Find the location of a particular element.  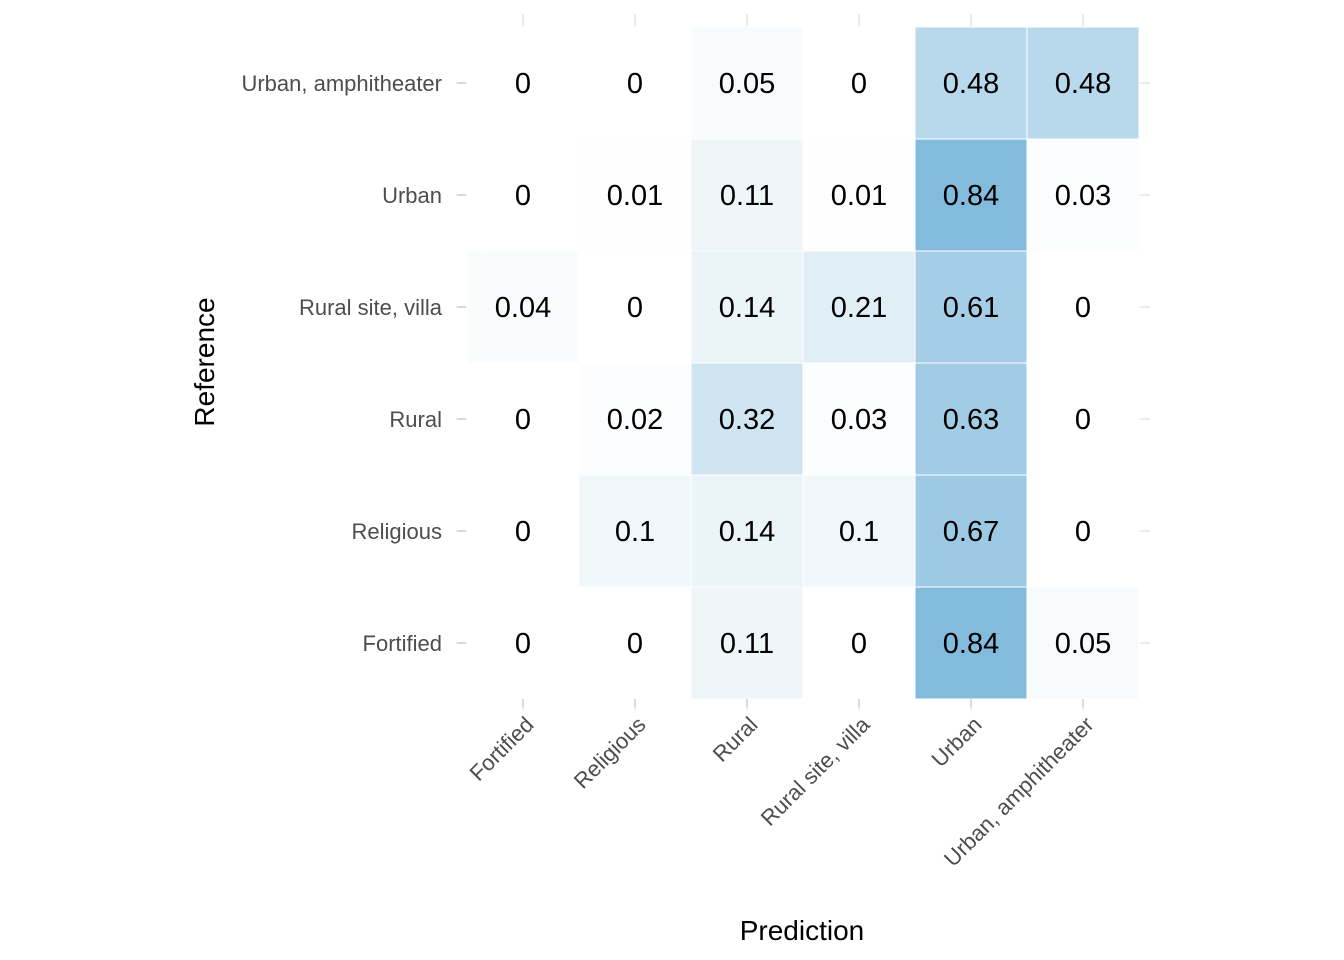

y-tick-label: Religious is located at coordinates (397, 531).